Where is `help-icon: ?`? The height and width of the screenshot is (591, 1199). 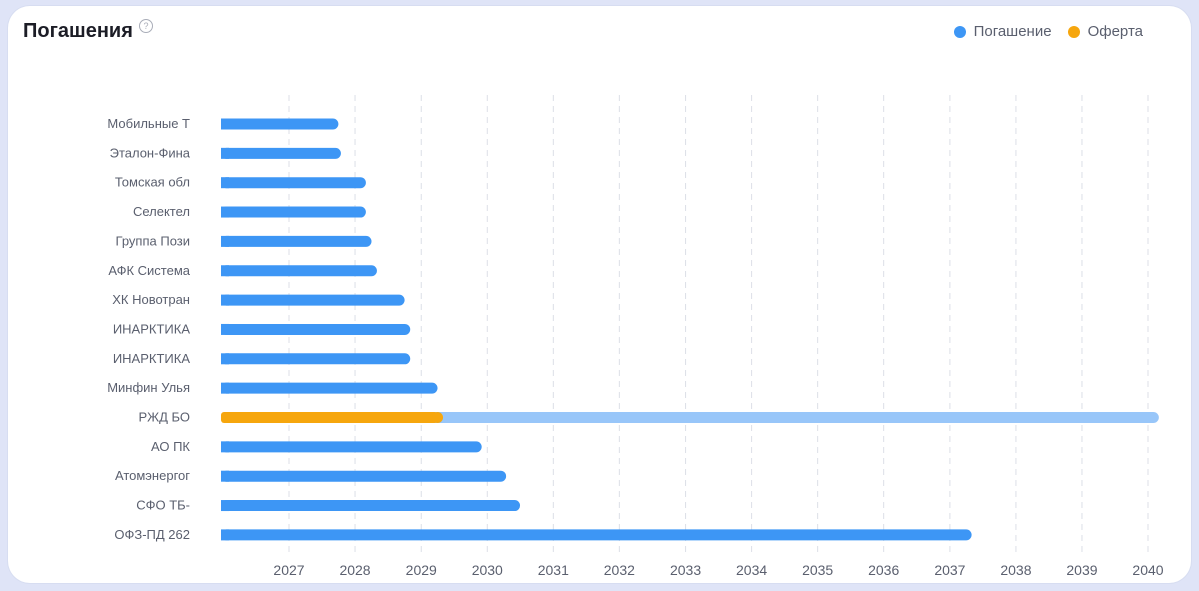 help-icon: ? is located at coordinates (146, 26).